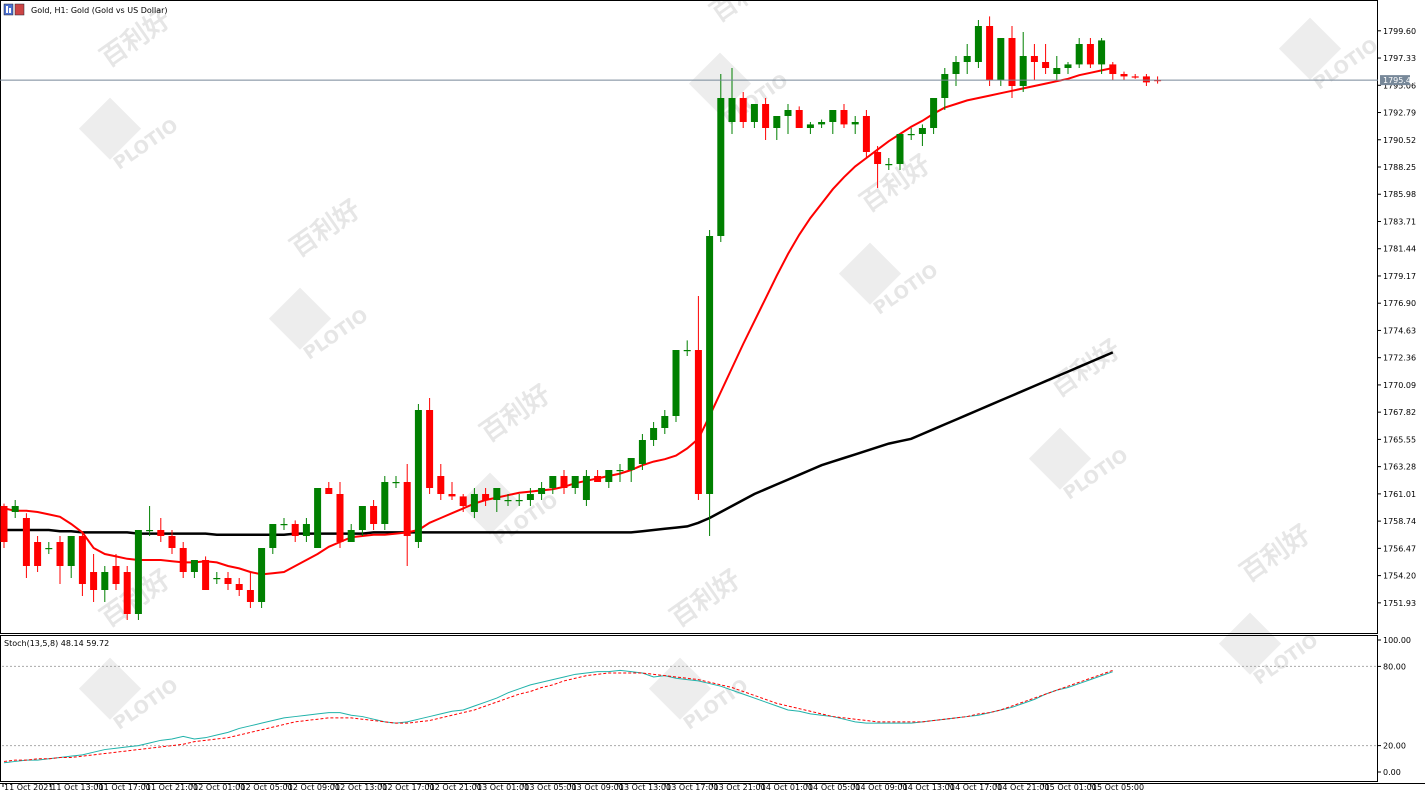 This screenshot has height=799, width=1425. What do you see at coordinates (1397, 640) in the screenshot?
I see `stoch-tick-label: 100.00` at bounding box center [1397, 640].